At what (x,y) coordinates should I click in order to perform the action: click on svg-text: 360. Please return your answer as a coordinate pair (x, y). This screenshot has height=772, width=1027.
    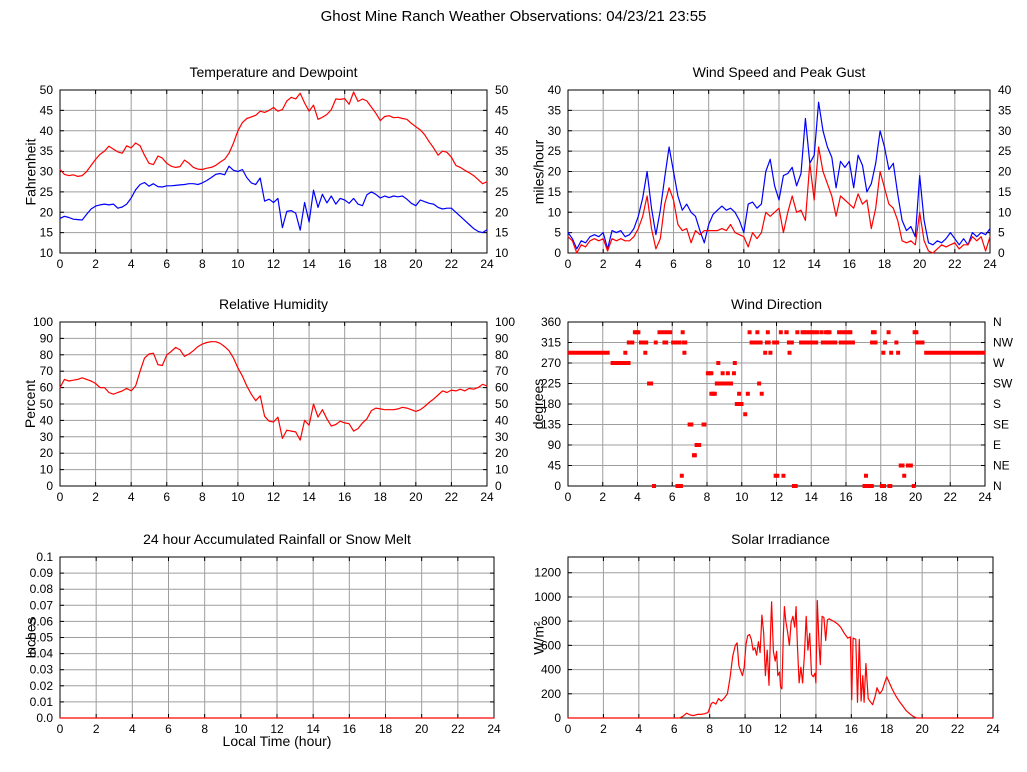
    Looking at the image, I should click on (551, 322).